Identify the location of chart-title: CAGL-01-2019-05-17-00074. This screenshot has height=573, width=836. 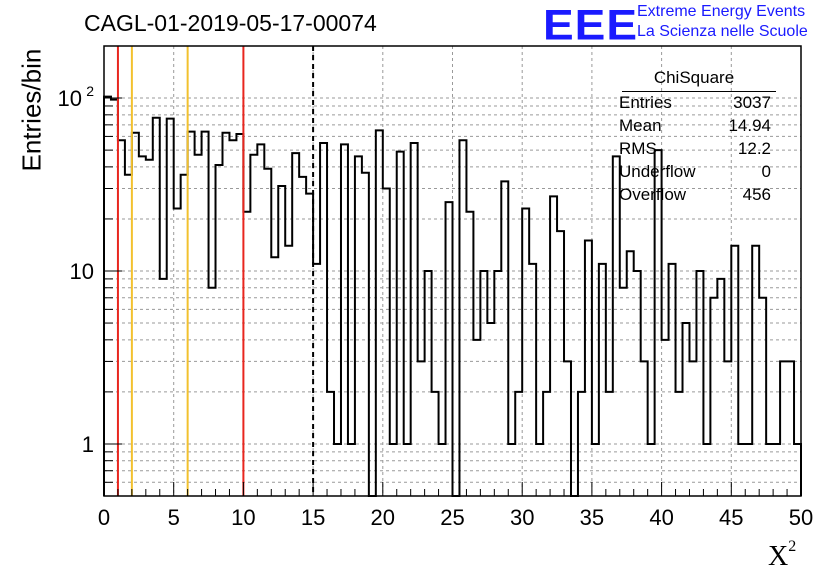
(230, 23).